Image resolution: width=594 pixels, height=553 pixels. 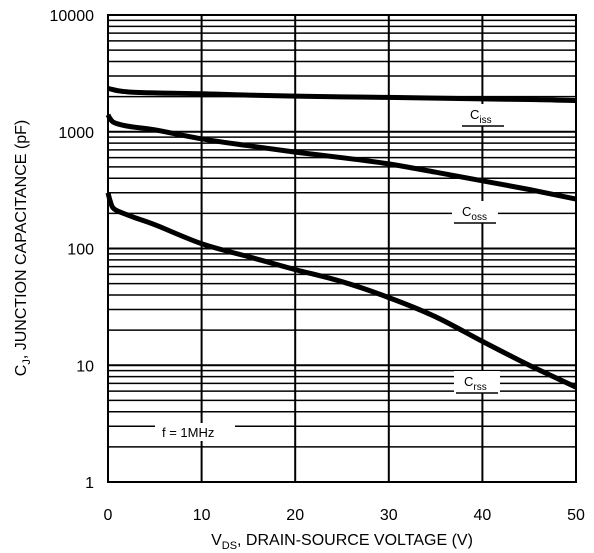 I want to click on series-line-coss, so click(x=341, y=157).